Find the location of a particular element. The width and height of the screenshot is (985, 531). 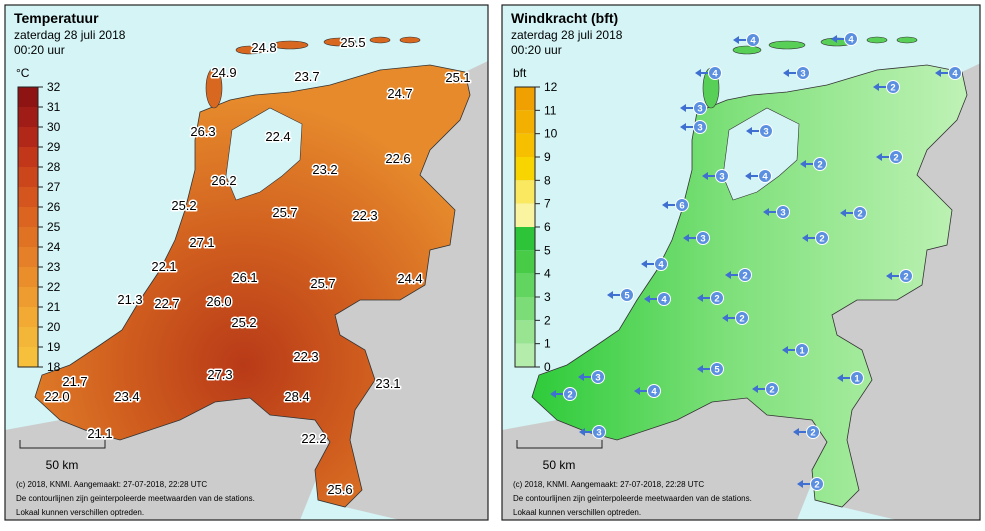

legend-label: 6 is located at coordinates (547, 227).